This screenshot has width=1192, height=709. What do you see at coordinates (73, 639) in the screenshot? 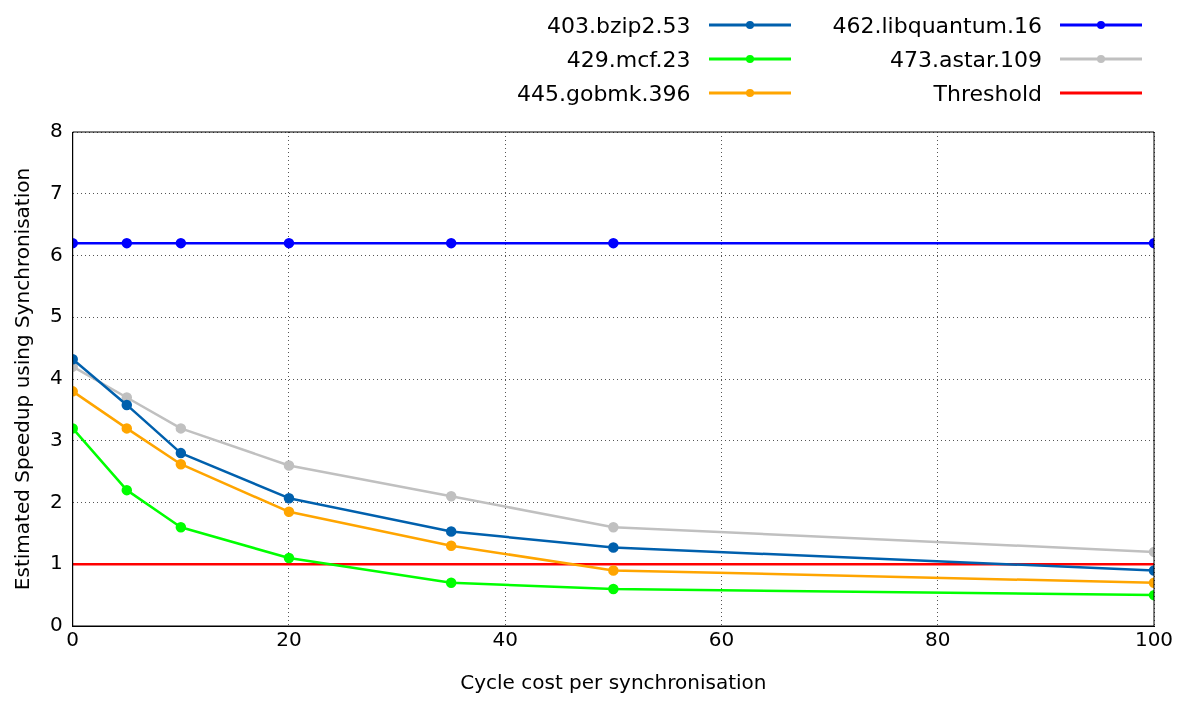
I see `x-tick-label: 0` at bounding box center [73, 639].